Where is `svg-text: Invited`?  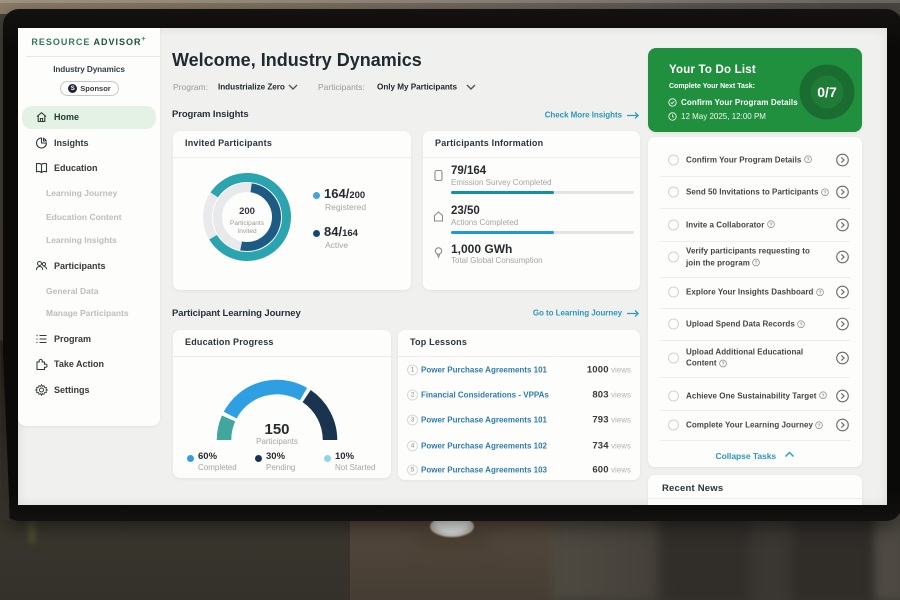 svg-text: Invited is located at coordinates (247, 231).